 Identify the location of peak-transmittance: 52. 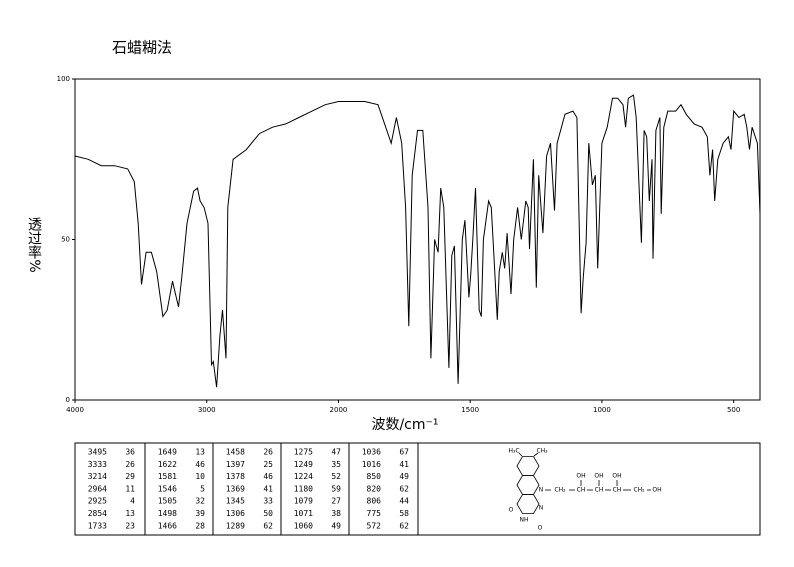
(336, 476).